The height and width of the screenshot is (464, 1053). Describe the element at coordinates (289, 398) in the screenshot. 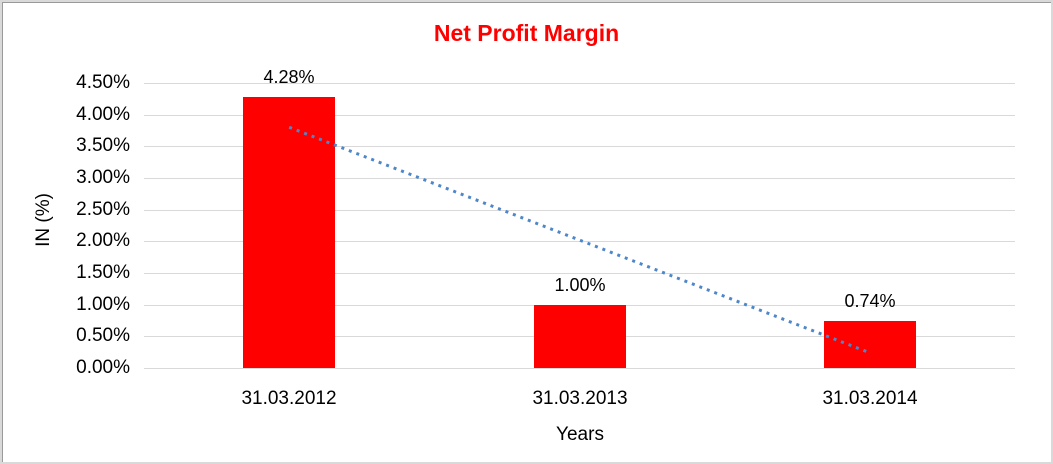

I see `x-tick-label: 31.03.2012` at that location.